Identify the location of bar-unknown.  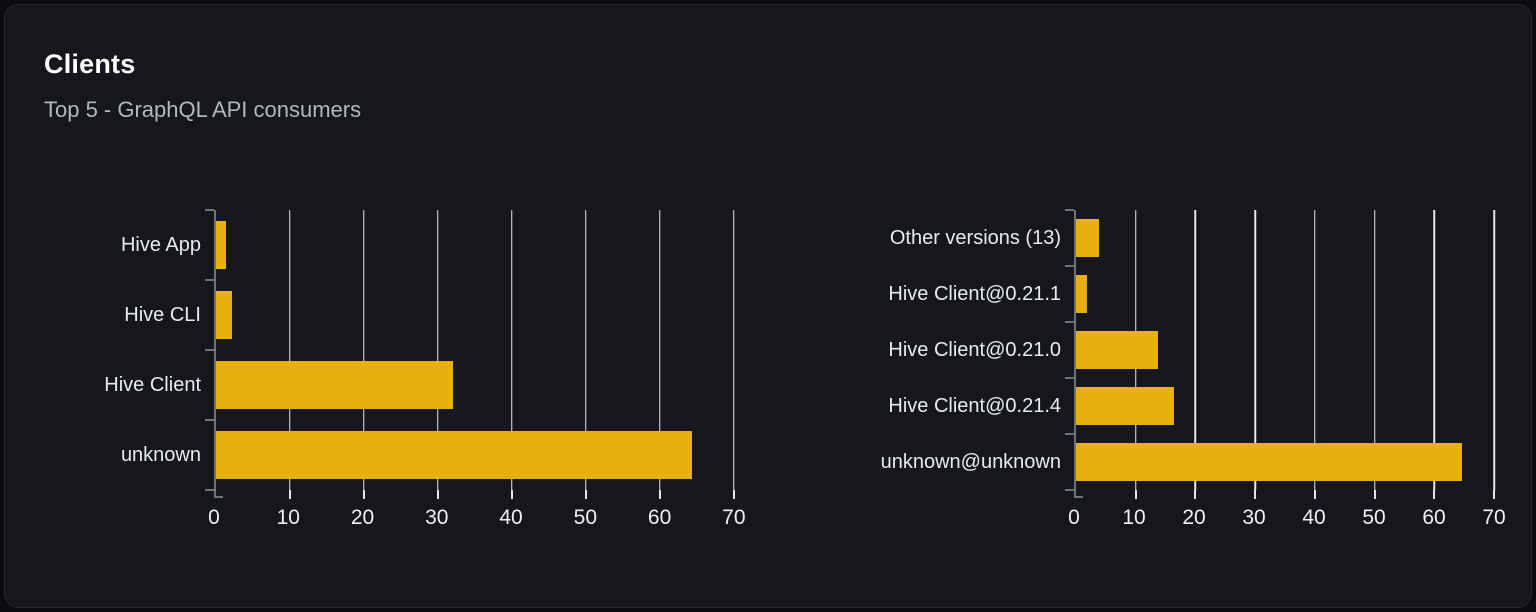
(454, 455).